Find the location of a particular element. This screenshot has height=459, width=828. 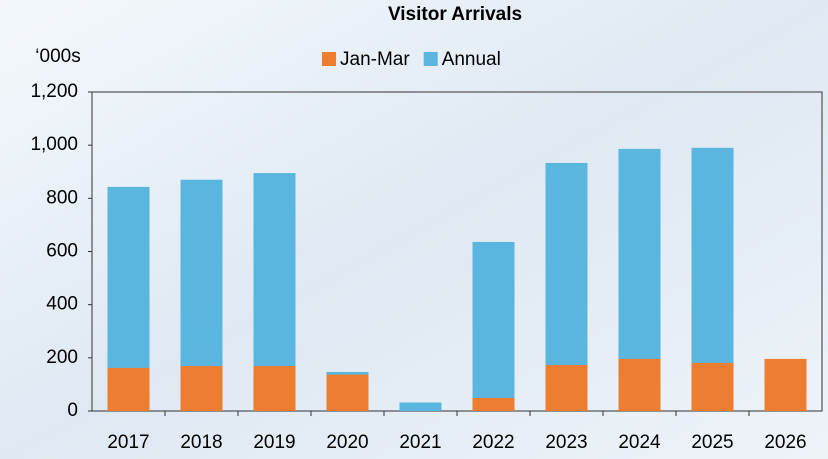

x-tick-label: 2021 is located at coordinates (420, 442).